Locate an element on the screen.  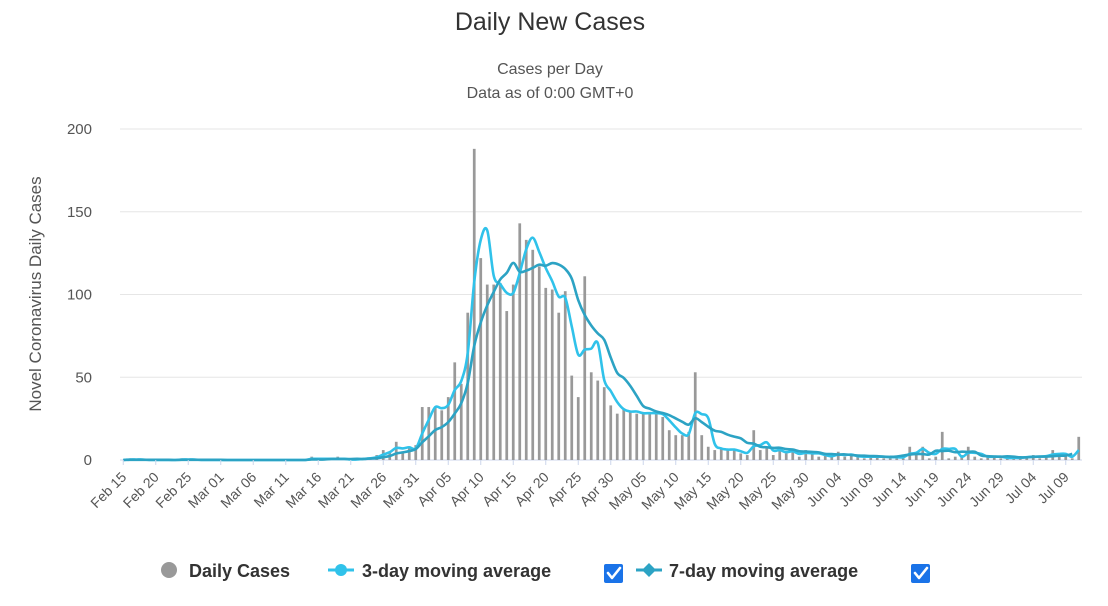
x-tick-label: Mar 26 is located at coordinates (368, 490).